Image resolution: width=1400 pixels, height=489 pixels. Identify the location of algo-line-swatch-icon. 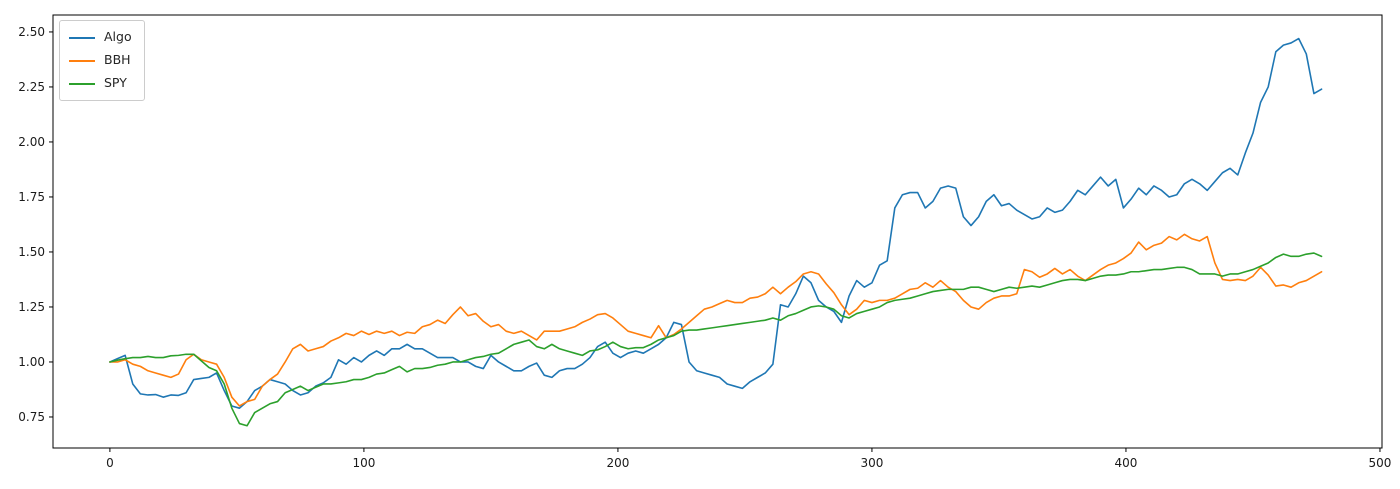
(82, 37).